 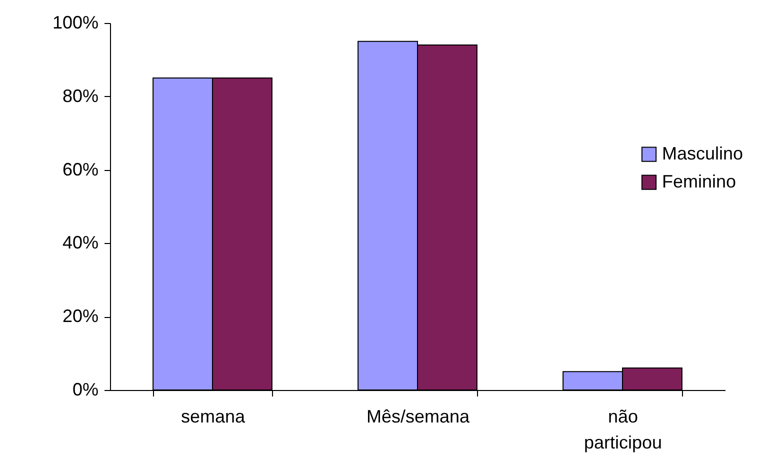 What do you see at coordinates (80, 316) in the screenshot?
I see `y-tick-label: 20%` at bounding box center [80, 316].